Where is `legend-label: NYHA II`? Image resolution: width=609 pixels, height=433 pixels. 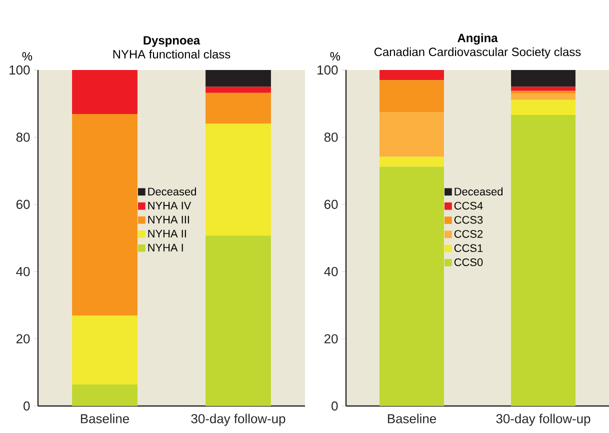
legend-label: NYHA II is located at coordinates (167, 234).